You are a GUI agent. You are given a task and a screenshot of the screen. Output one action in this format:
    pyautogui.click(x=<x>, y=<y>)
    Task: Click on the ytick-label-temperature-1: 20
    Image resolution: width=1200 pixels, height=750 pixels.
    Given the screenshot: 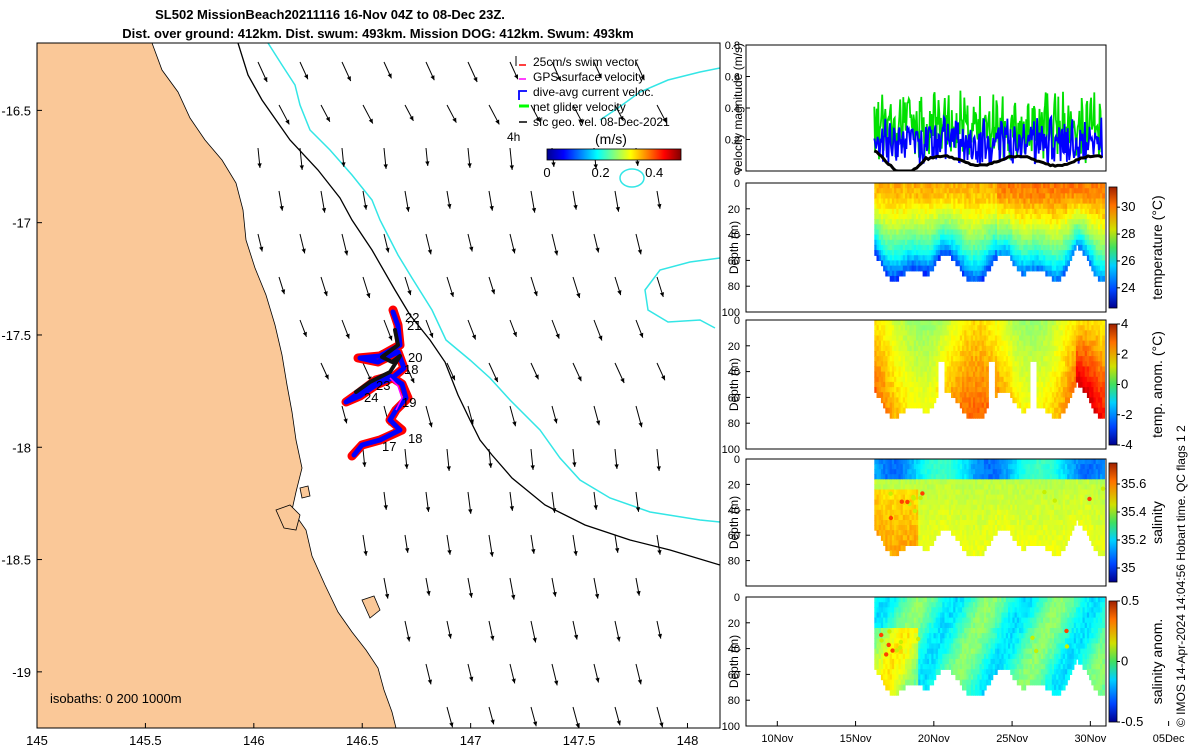 What is the action you would take?
    pyautogui.click(x=734, y=210)
    